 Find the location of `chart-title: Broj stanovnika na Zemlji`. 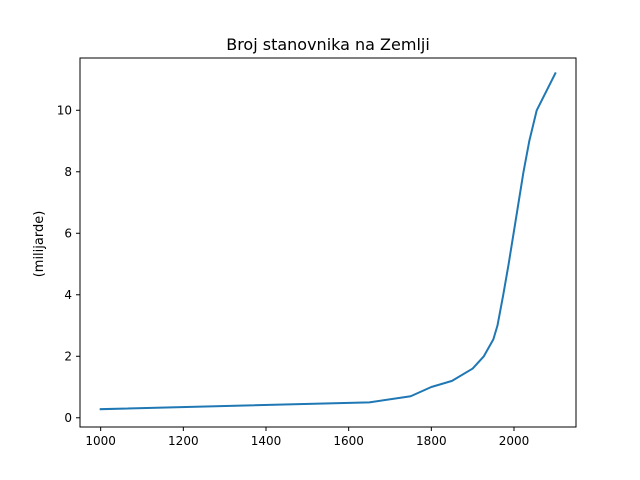

chart-title: Broj stanovnika na Zemlji is located at coordinates (328, 44).